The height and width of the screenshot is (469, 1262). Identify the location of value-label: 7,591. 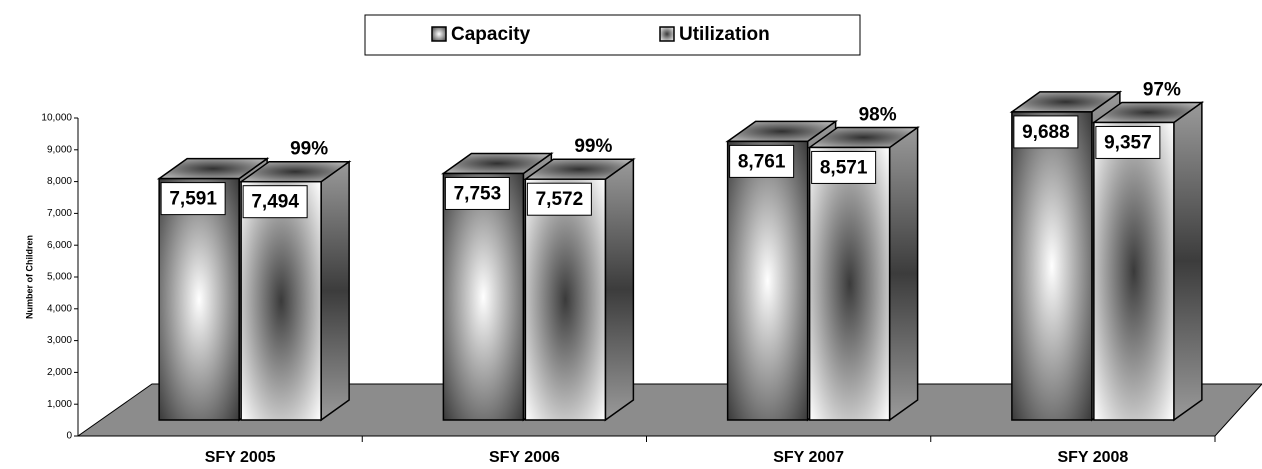
(193, 199).